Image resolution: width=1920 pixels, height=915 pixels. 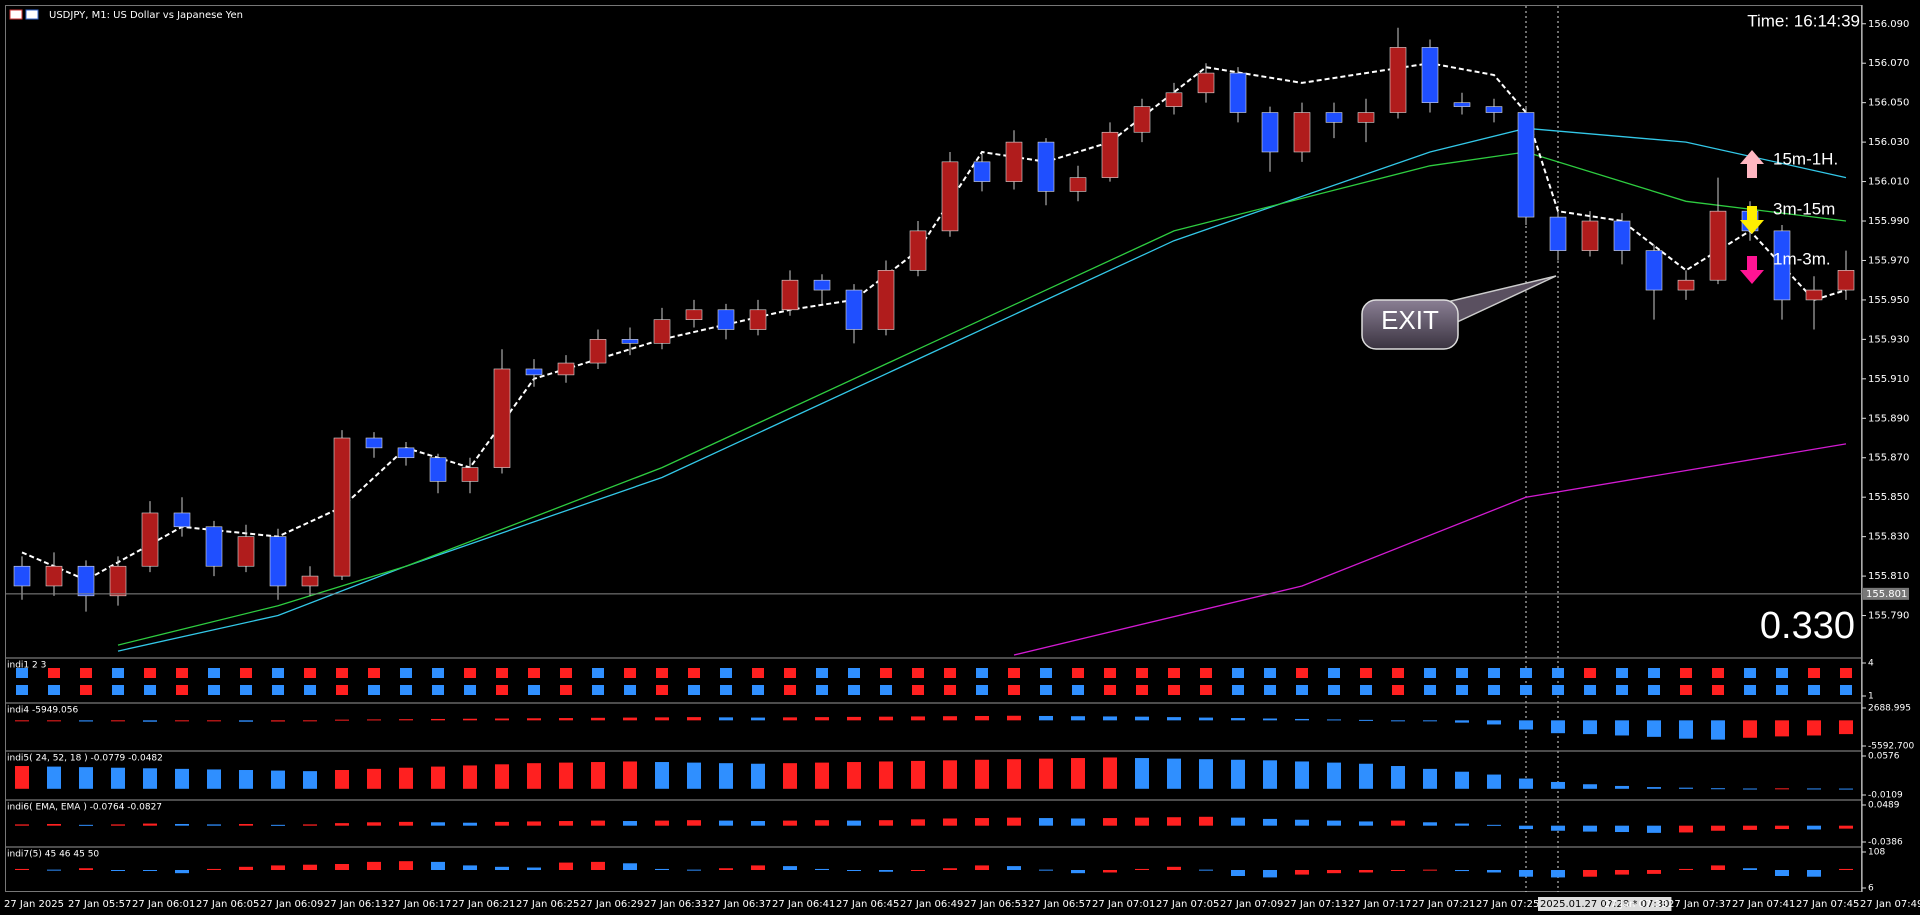 What do you see at coordinates (995, 904) in the screenshot?
I see `x-tick-label: 27 Jan 06:53` at bounding box center [995, 904].